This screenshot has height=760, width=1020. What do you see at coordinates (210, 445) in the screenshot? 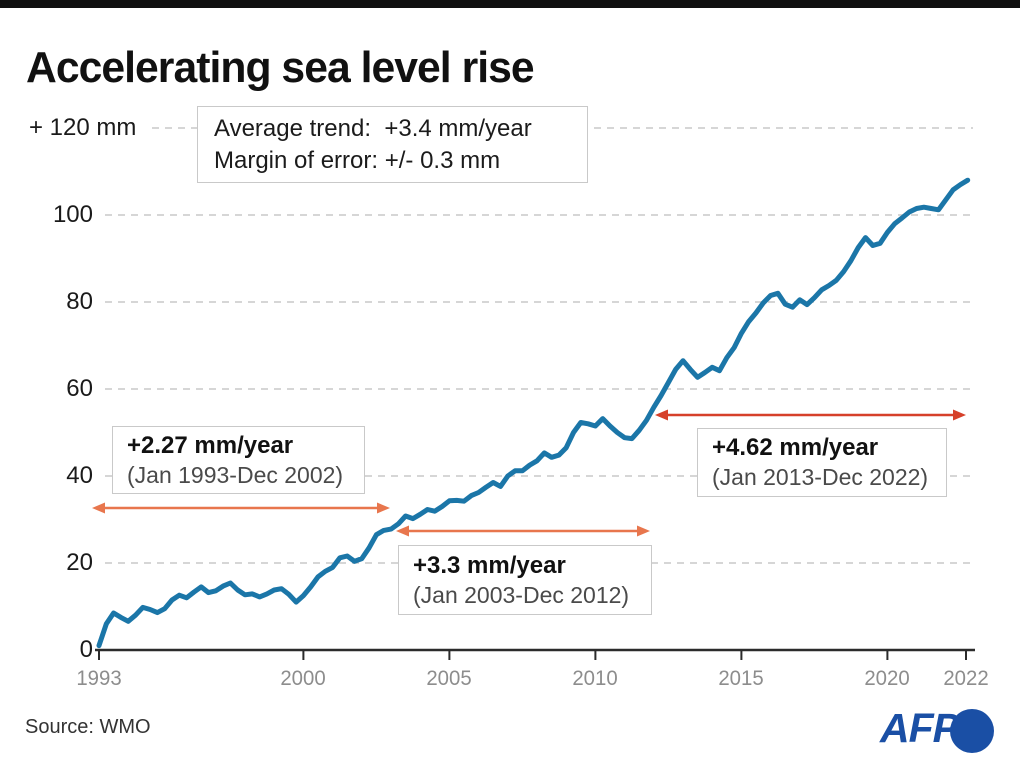
I see `annotation-rate: +2.27 mm/year` at bounding box center [210, 445].